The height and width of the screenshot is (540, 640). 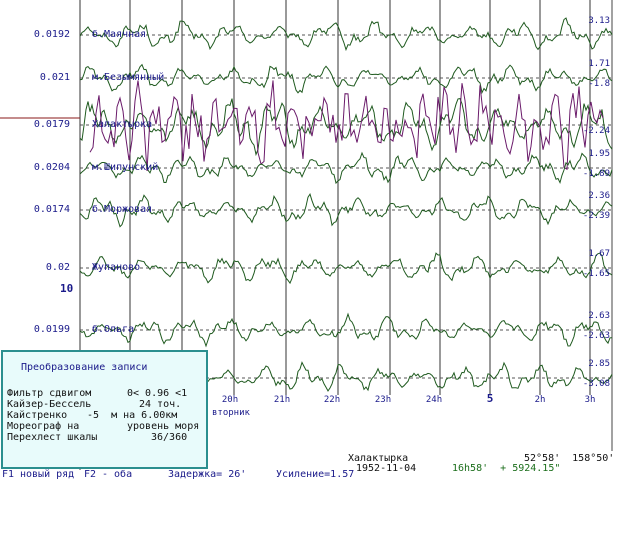 I want to click on station-scale-label: 0.02, so click(x=58, y=267).